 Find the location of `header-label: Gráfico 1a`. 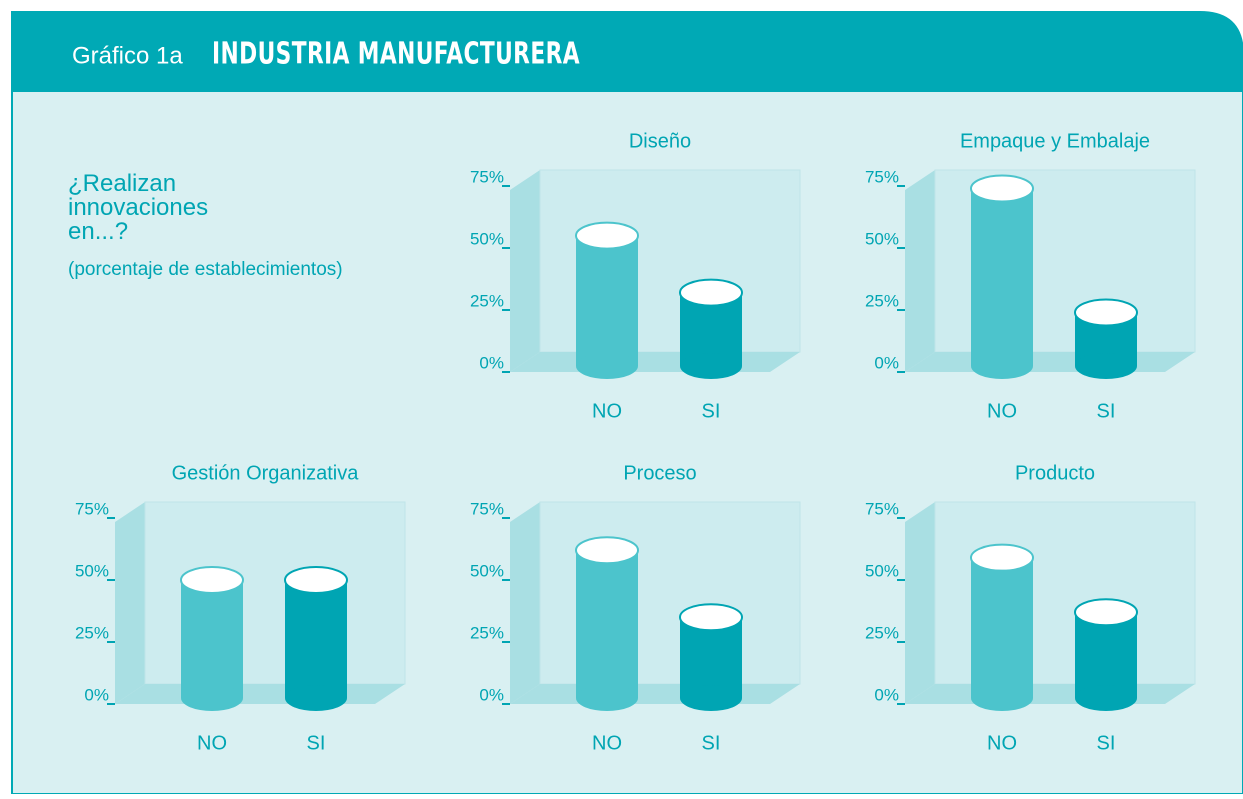

header-label: Gráfico 1a is located at coordinates (127, 55).